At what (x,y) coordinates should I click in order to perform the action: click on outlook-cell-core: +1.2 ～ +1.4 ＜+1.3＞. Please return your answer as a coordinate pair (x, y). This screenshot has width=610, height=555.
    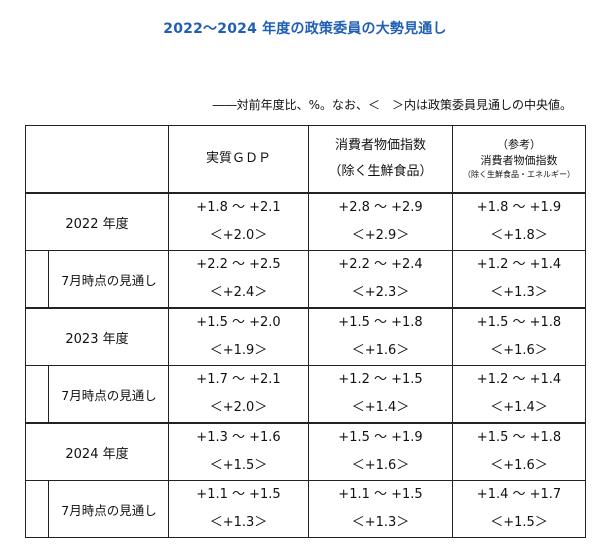
    Looking at the image, I should click on (519, 279).